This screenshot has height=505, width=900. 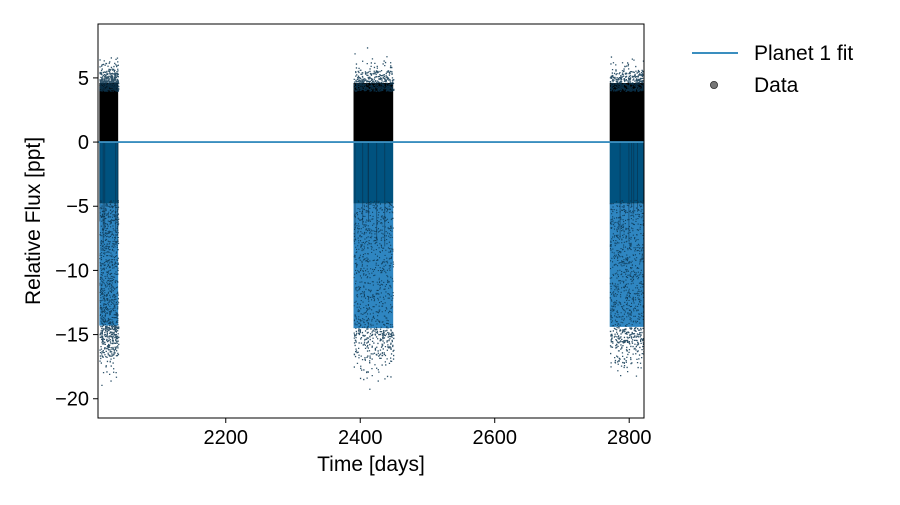 I want to click on x-tick-label: 2800, so click(x=629, y=438).